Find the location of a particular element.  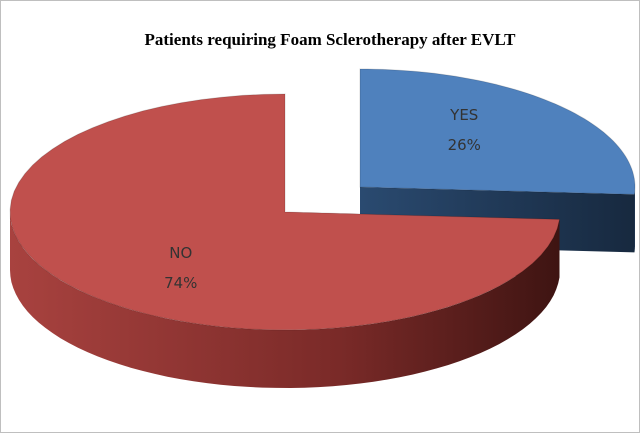

slice-label: NO is located at coordinates (180, 253).